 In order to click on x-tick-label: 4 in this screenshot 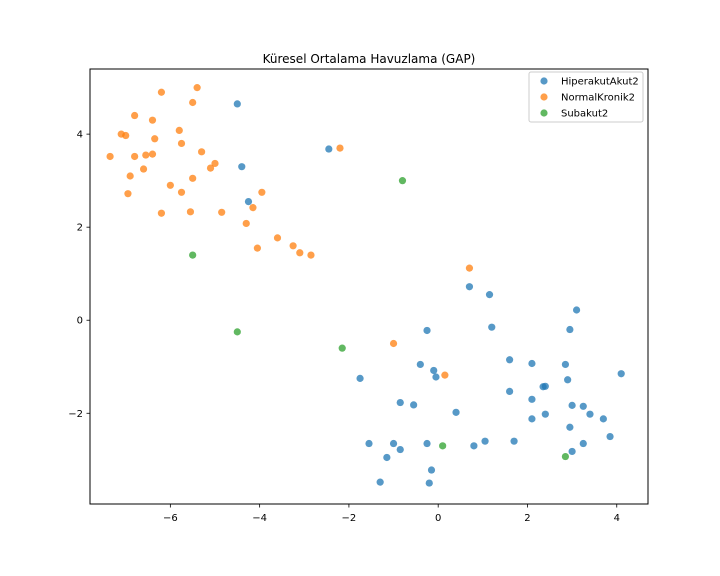, I will do `click(617, 518)`.